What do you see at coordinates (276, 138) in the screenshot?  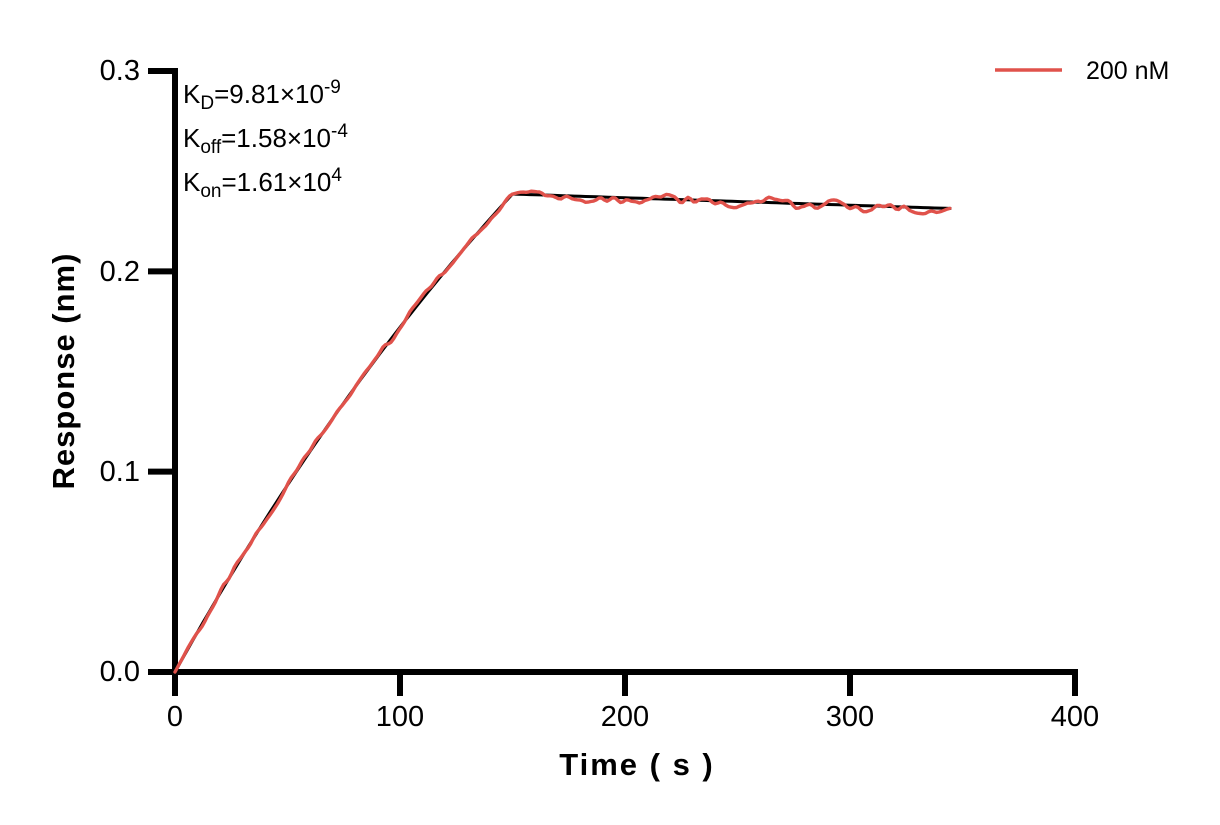 I see `annotation-text: =1.58×10` at bounding box center [276, 138].